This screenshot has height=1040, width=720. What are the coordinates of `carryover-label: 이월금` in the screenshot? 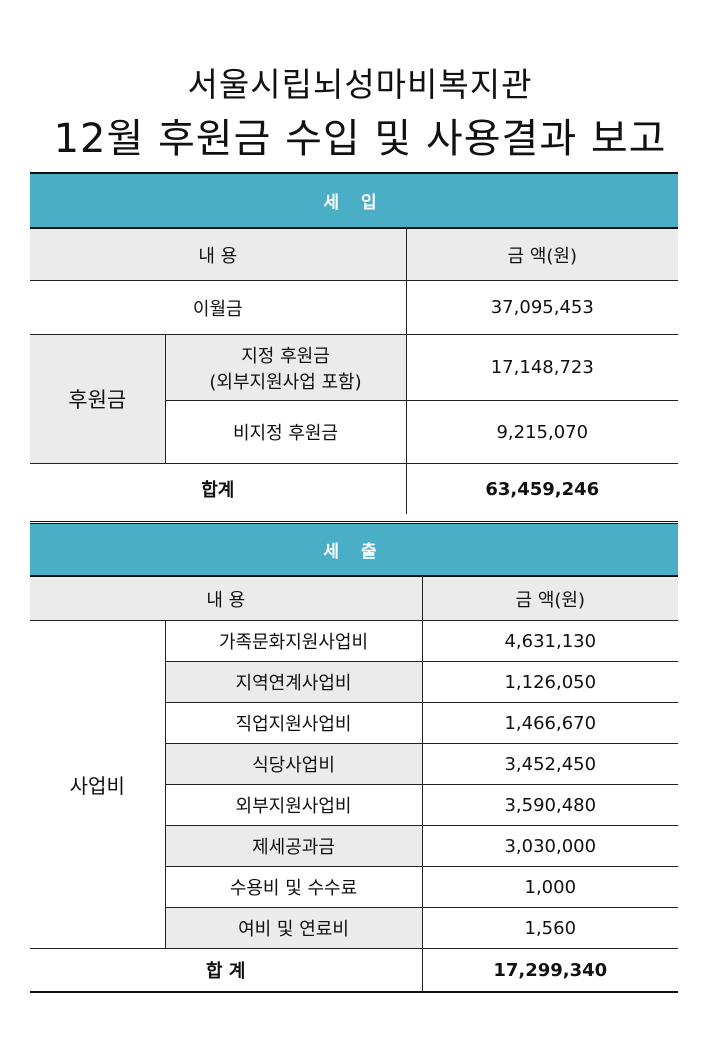 It's located at (218, 307).